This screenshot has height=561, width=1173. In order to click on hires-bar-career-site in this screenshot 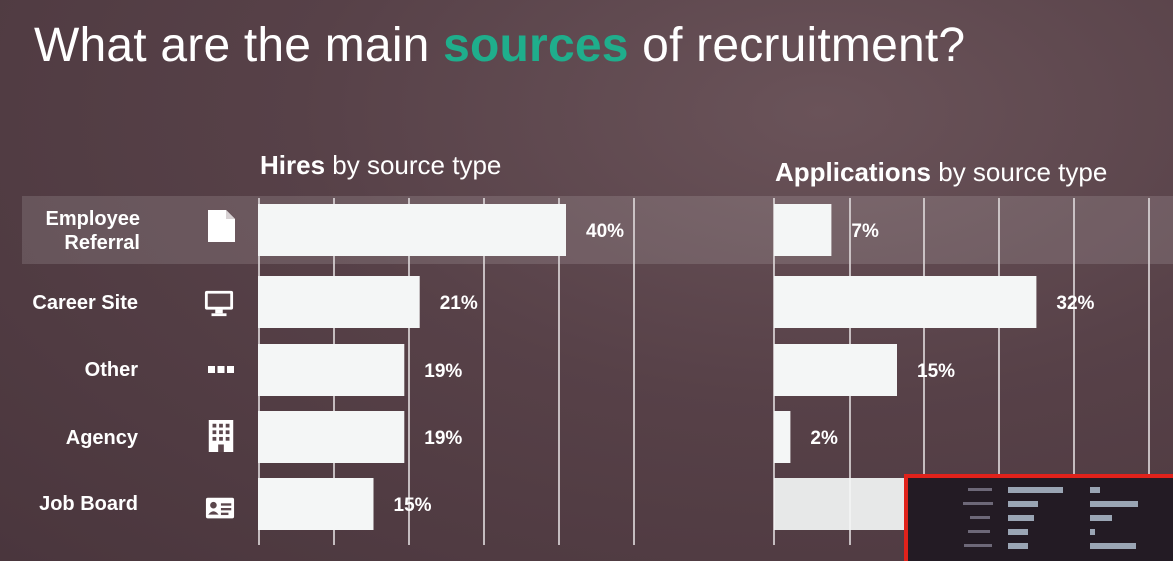, I will do `click(339, 302)`.